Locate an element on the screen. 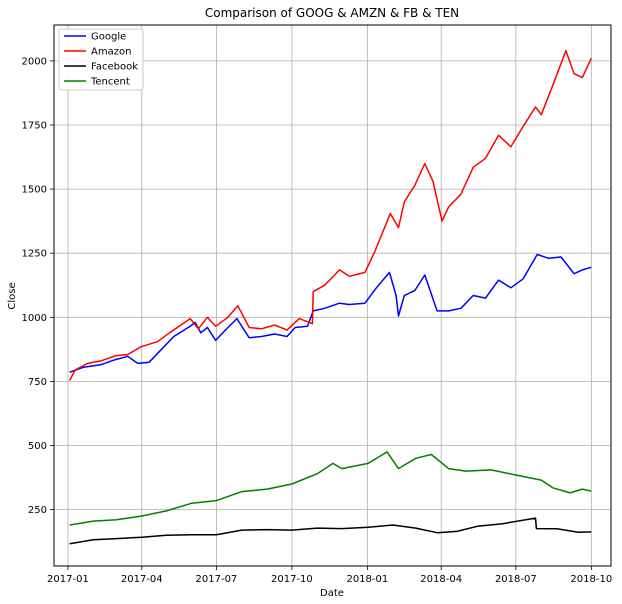  y-tick-label: 250 is located at coordinates (37, 510).